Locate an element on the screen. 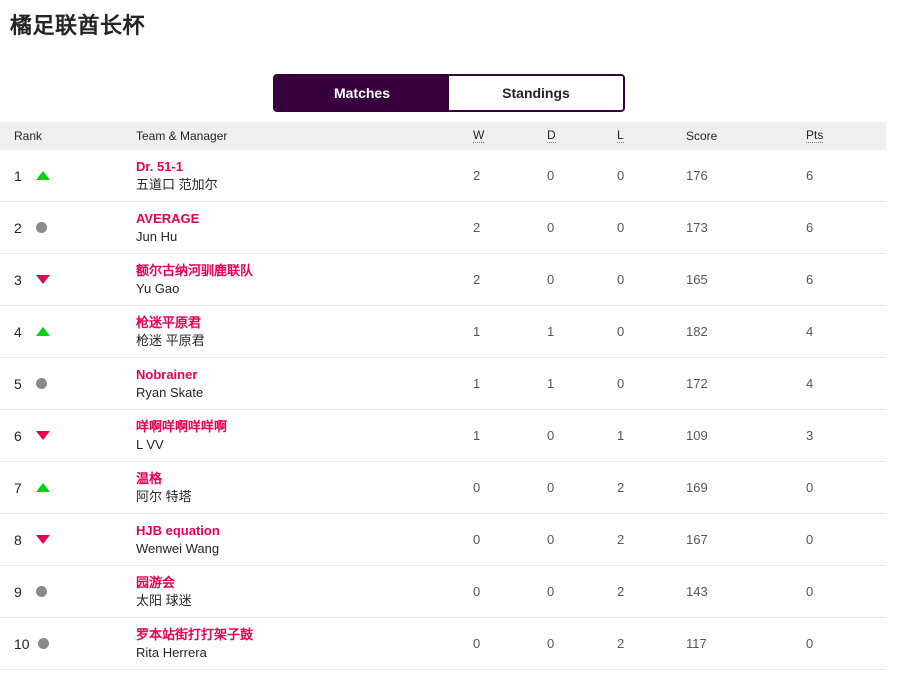 This screenshot has width=898, height=694. team-manager-cell: Nobrainer Ryan Skate is located at coordinates (290, 383).